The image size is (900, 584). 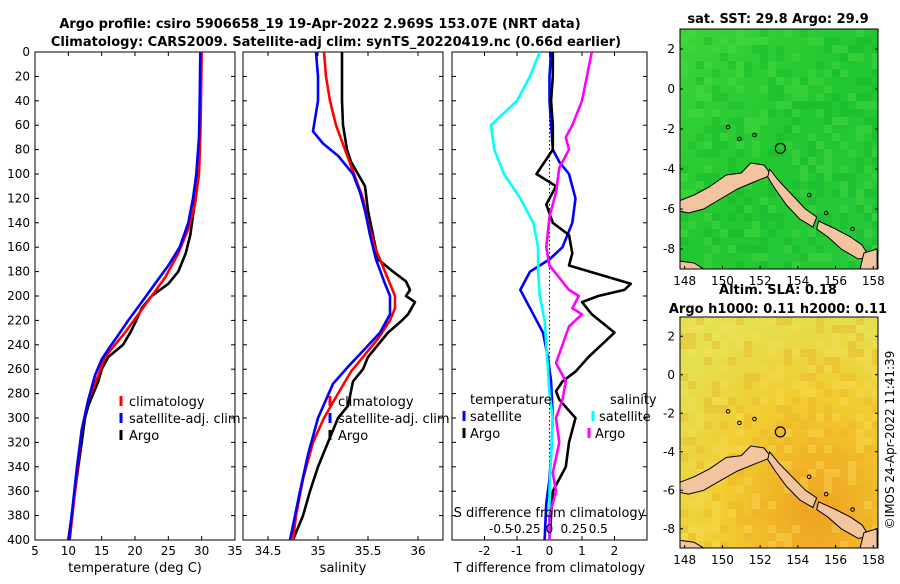 I want to click on y-tick-label: 380, so click(x=18, y=516).